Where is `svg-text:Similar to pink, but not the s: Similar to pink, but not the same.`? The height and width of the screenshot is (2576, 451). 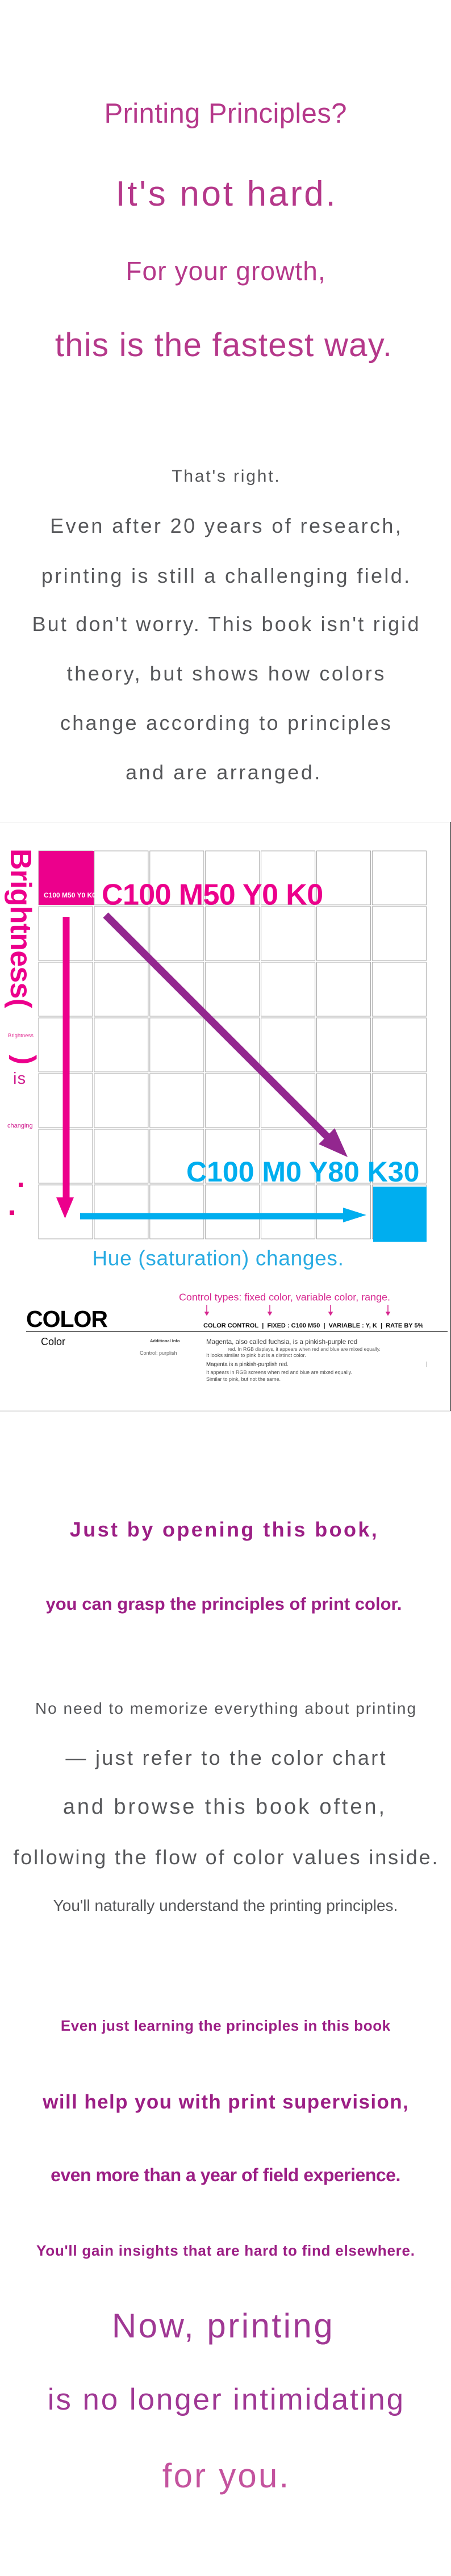
svg-text:Similar to pink, but not the s: Similar to pink, but not the same. is located at coordinates (243, 1379).